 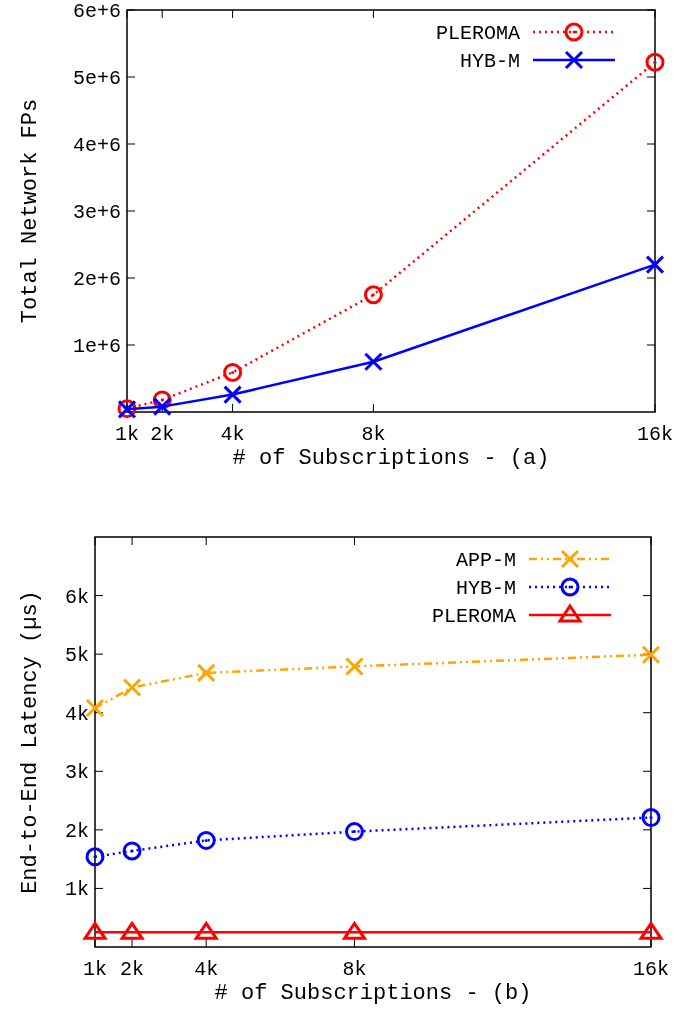 I want to click on y-tick-label: 2e+6, so click(x=96, y=279).